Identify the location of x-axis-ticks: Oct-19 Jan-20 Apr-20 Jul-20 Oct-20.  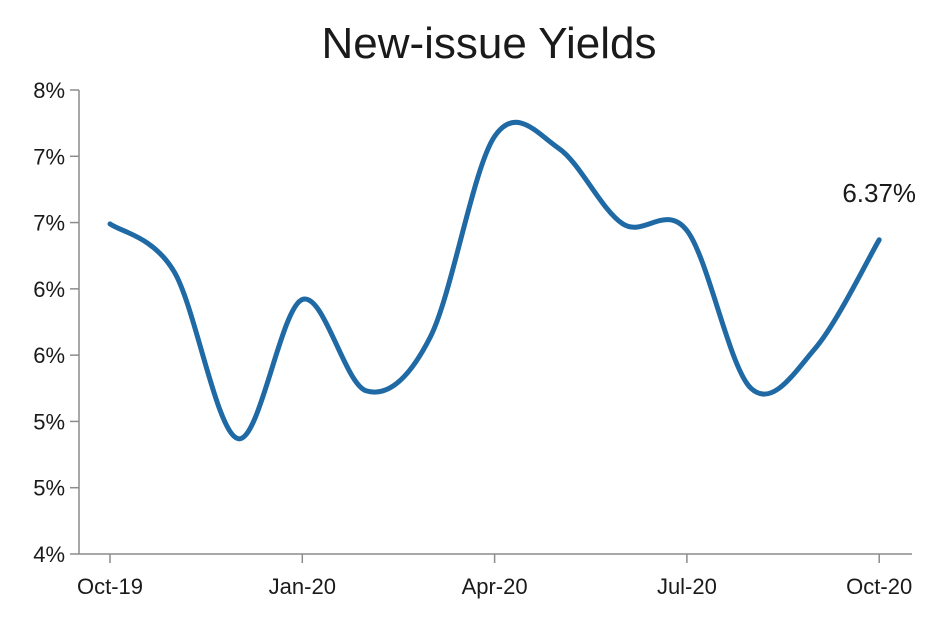
(494, 576).